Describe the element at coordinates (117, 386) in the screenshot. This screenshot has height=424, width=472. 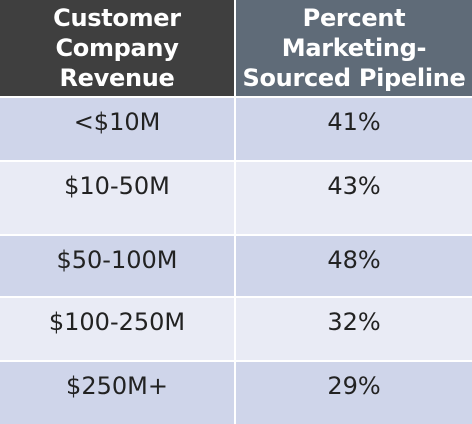
I see `cell-revenue: $250M+` at that location.